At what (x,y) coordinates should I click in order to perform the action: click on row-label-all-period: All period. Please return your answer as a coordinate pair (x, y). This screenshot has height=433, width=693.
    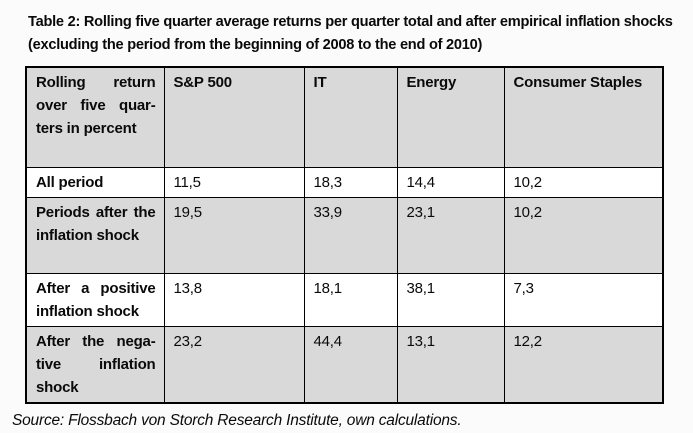
    Looking at the image, I should click on (95, 182).